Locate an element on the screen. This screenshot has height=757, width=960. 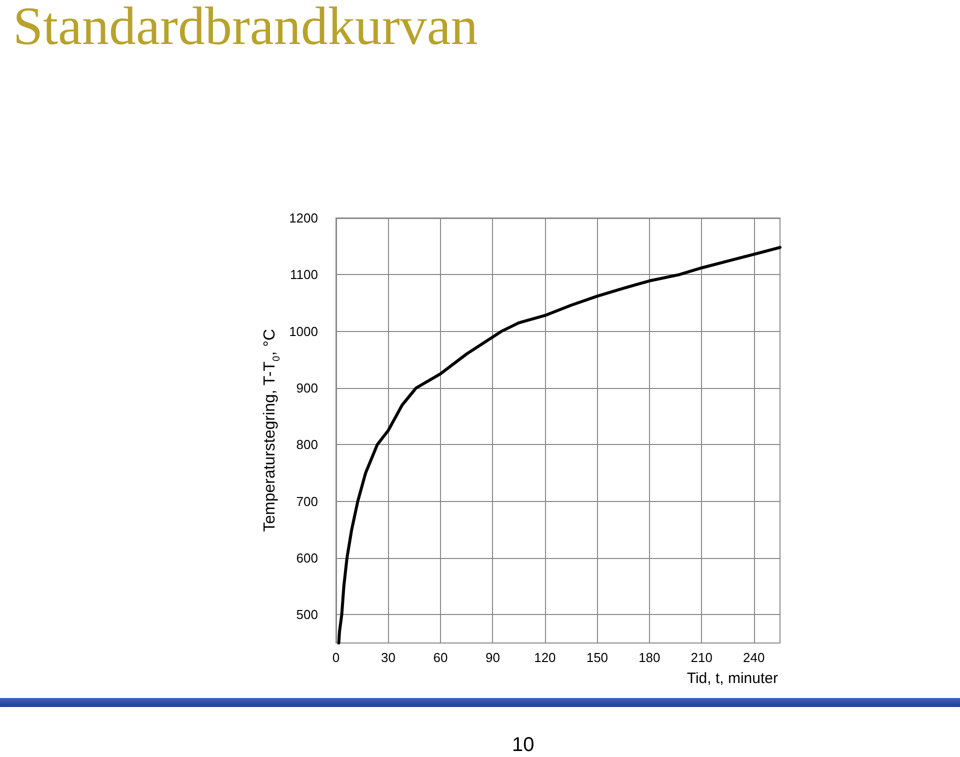
text: 10 is located at coordinates (523, 745).